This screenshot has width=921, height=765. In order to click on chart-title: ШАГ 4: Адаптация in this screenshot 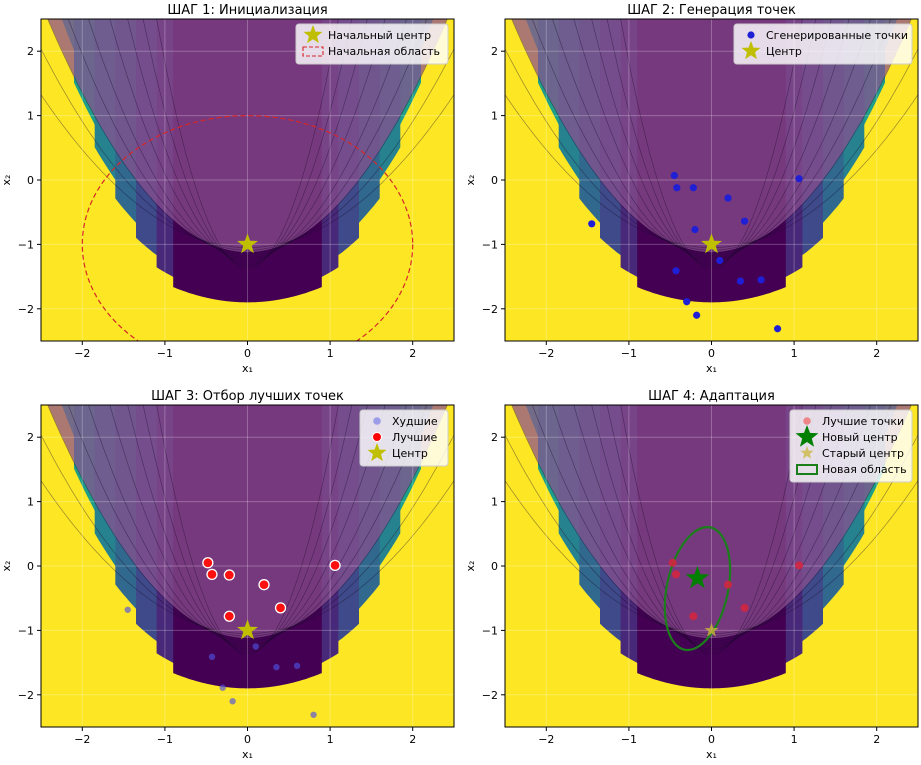, I will do `click(711, 396)`.